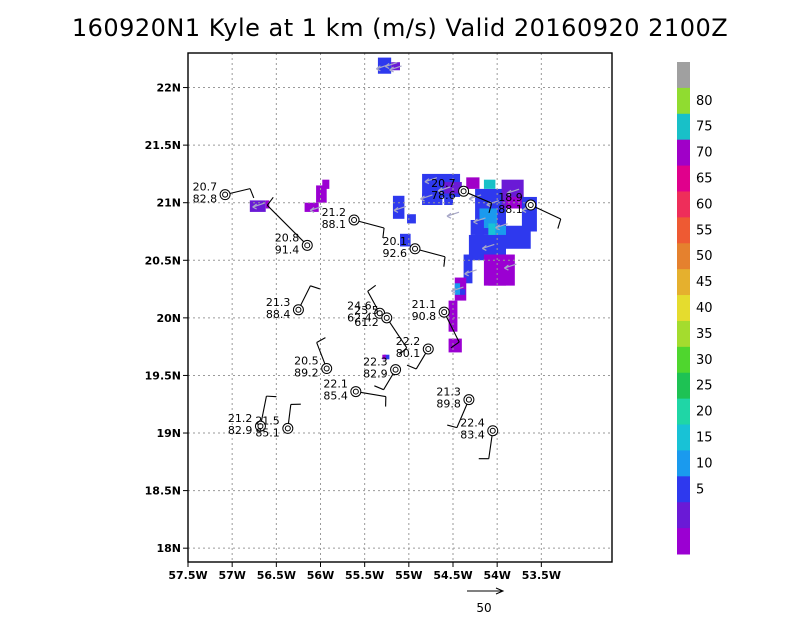  I want to click on y-tick-label: 20.5N, so click(163, 260).